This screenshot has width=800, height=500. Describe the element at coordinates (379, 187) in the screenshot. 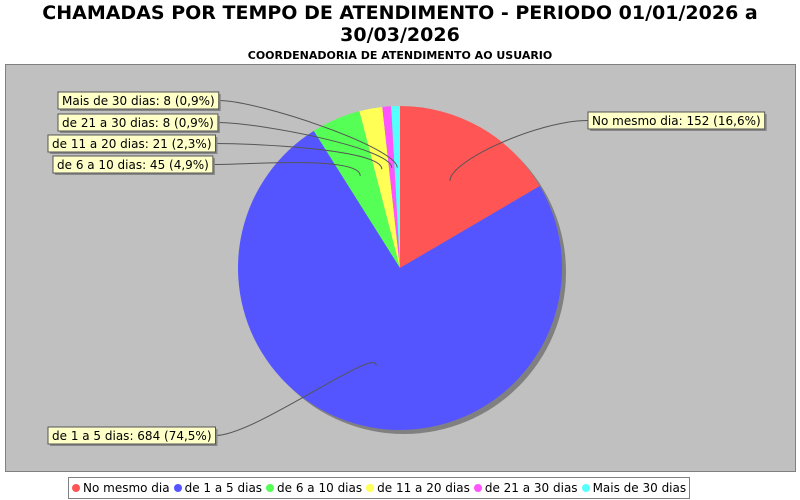

I see `pie-slice-de-11-a-20-dias` at that location.